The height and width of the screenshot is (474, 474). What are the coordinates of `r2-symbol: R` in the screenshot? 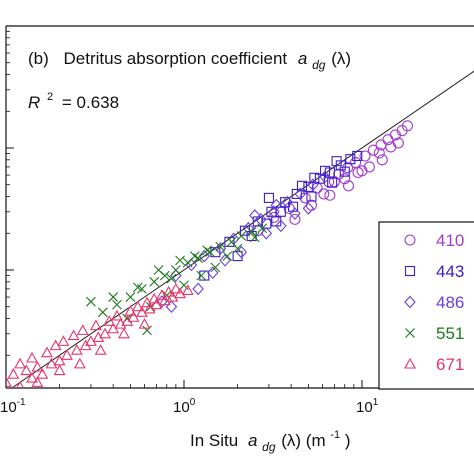 It's located at (34, 102).